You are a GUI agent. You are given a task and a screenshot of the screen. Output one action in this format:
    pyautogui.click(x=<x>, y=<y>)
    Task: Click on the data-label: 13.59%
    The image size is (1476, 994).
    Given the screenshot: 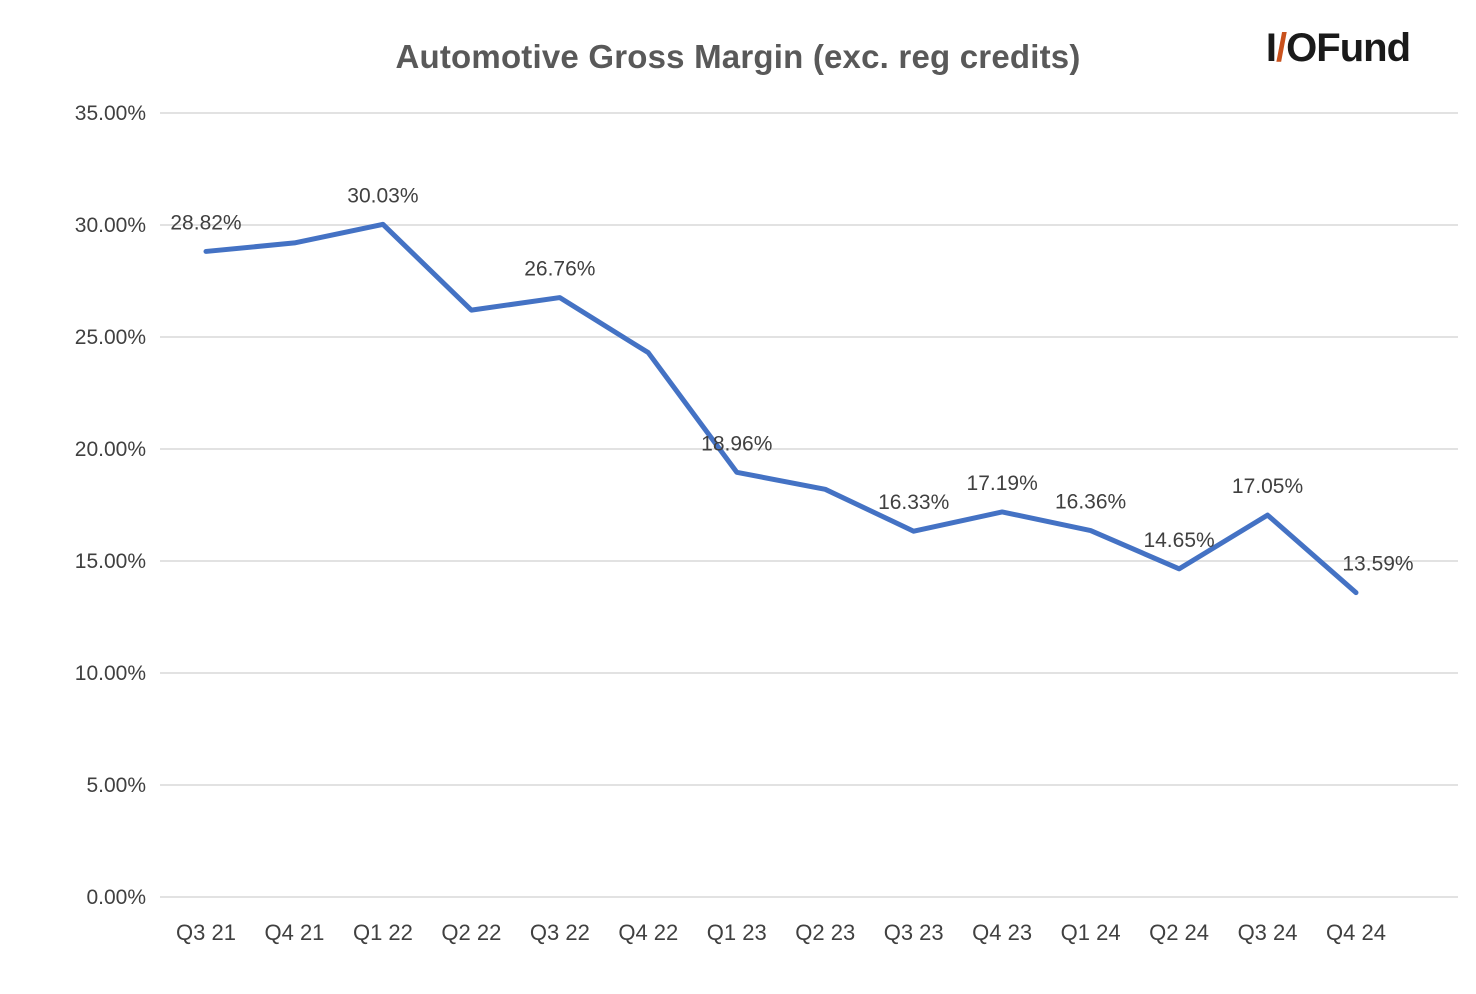 What is the action you would take?
    pyautogui.click(x=1377, y=564)
    